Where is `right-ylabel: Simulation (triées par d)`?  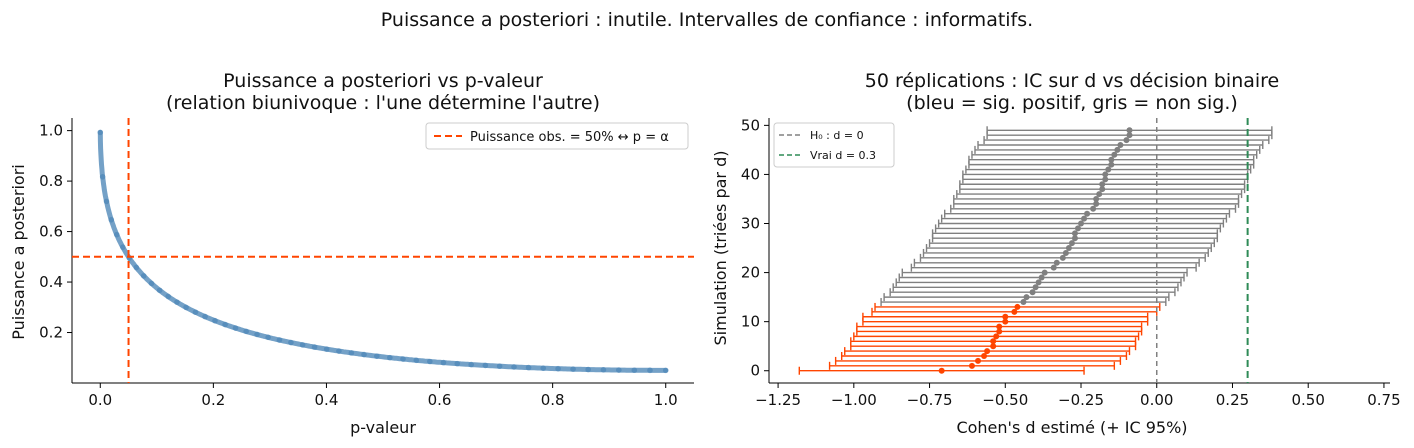 right-ylabel: Simulation (triées par d) is located at coordinates (720, 248).